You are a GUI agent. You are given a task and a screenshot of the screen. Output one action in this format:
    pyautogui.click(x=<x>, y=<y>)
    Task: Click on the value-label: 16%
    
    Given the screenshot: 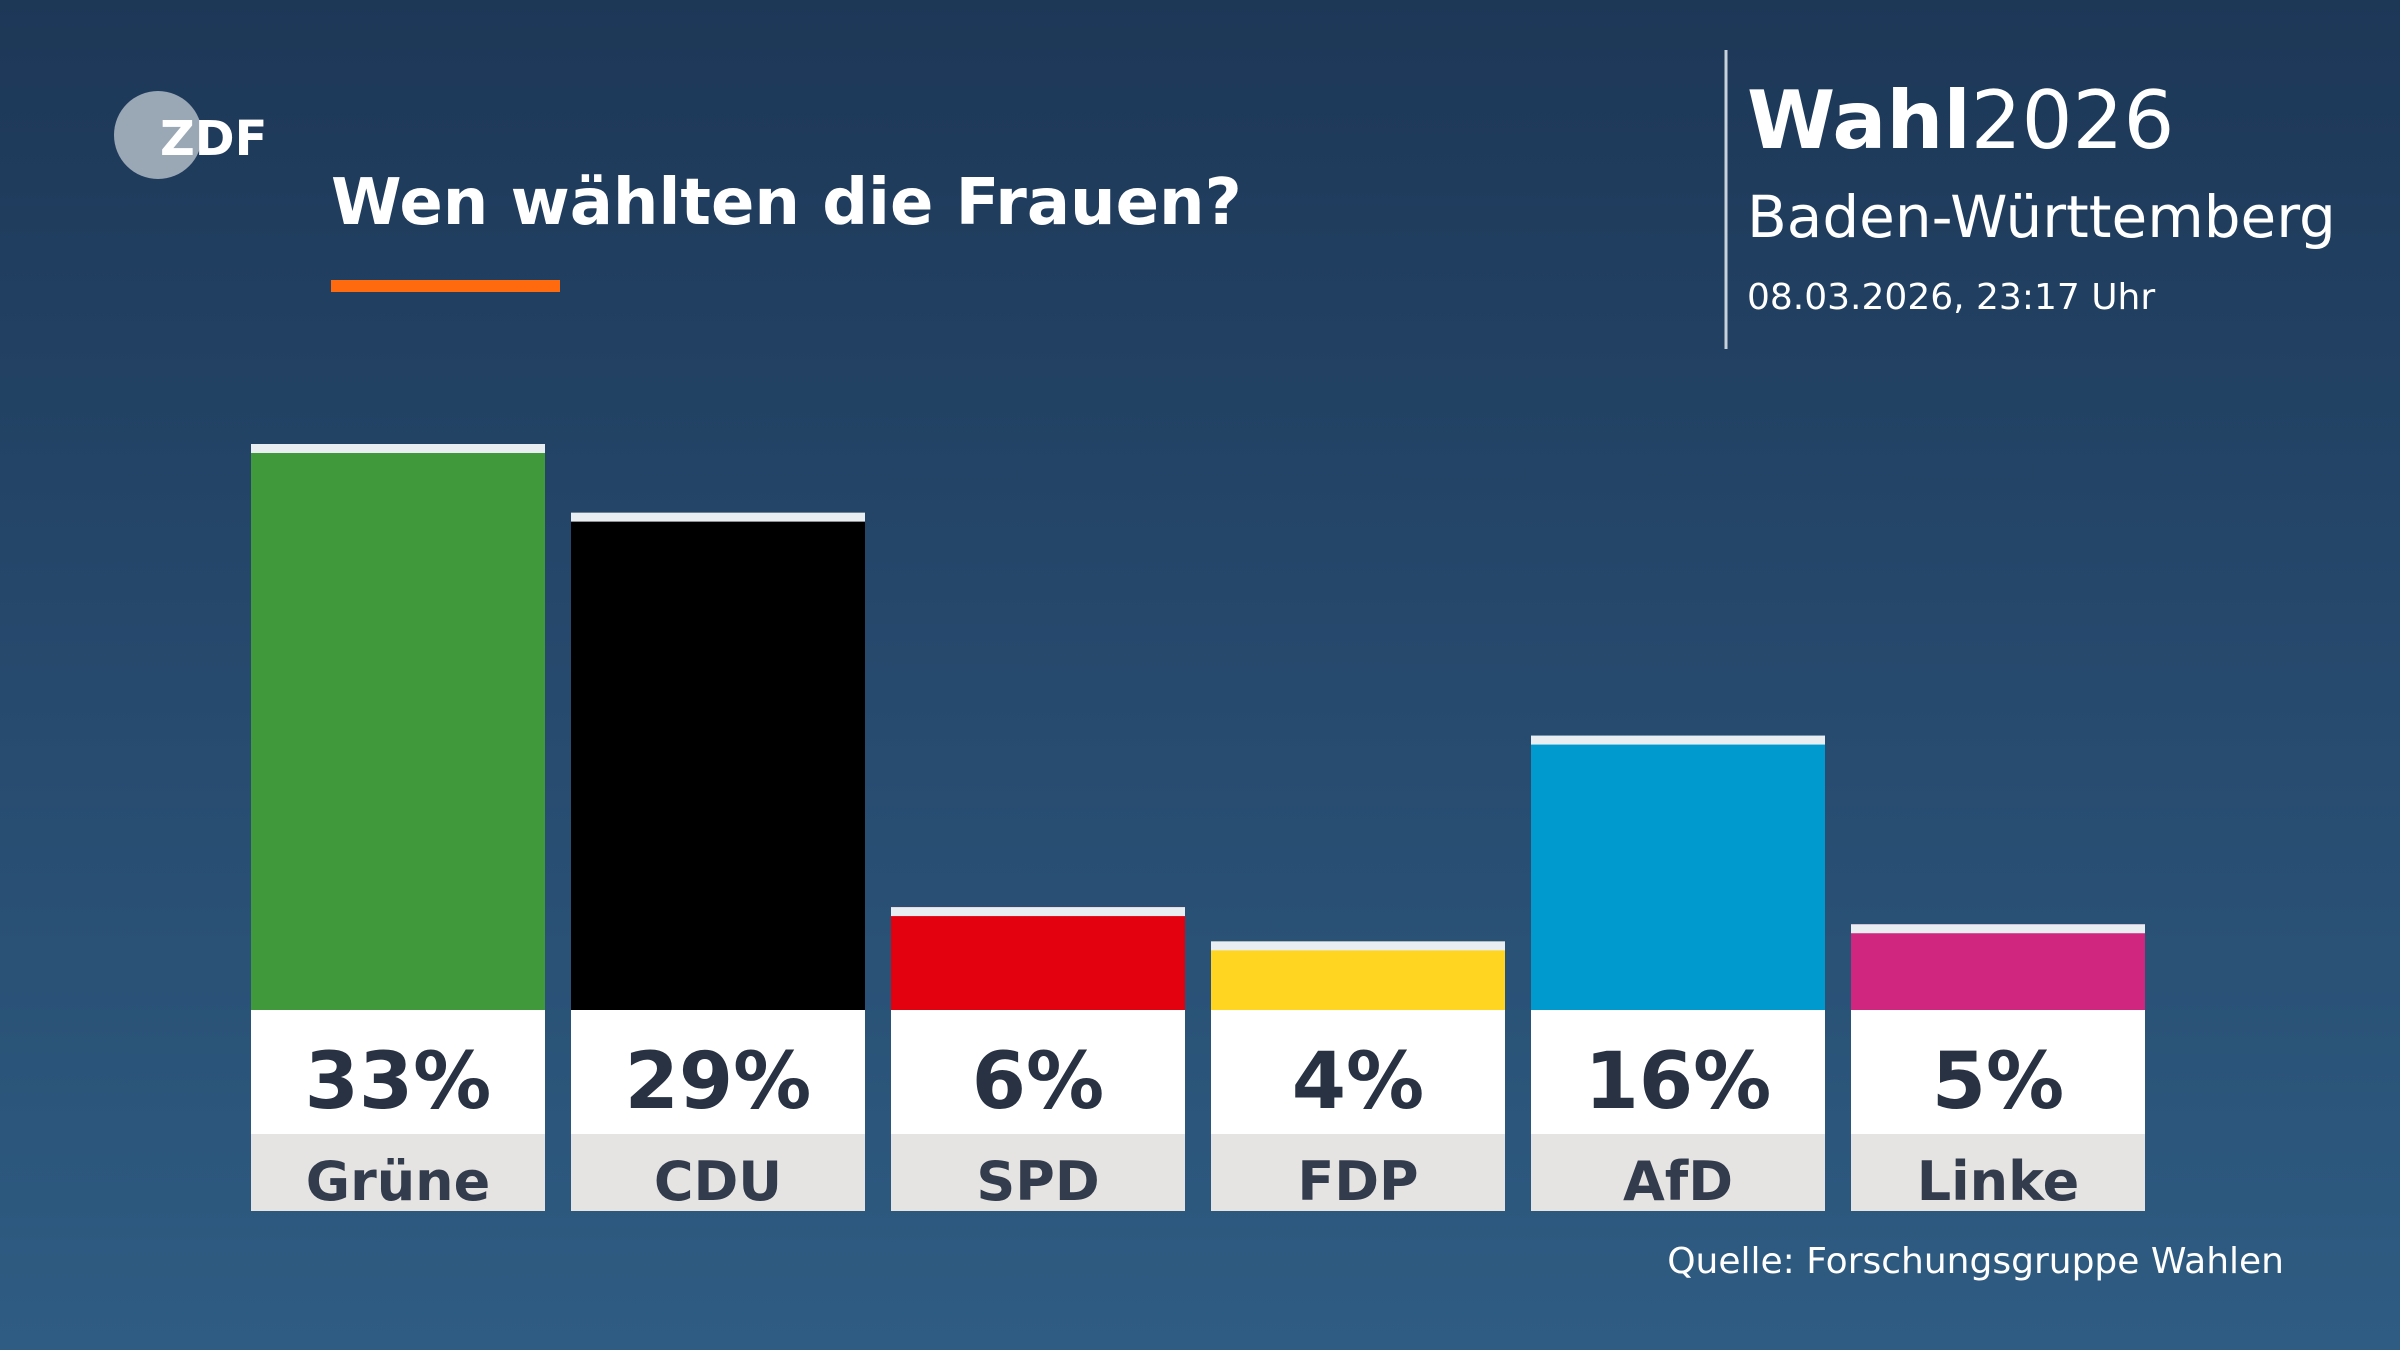 What is the action you would take?
    pyautogui.click(x=1678, y=1082)
    